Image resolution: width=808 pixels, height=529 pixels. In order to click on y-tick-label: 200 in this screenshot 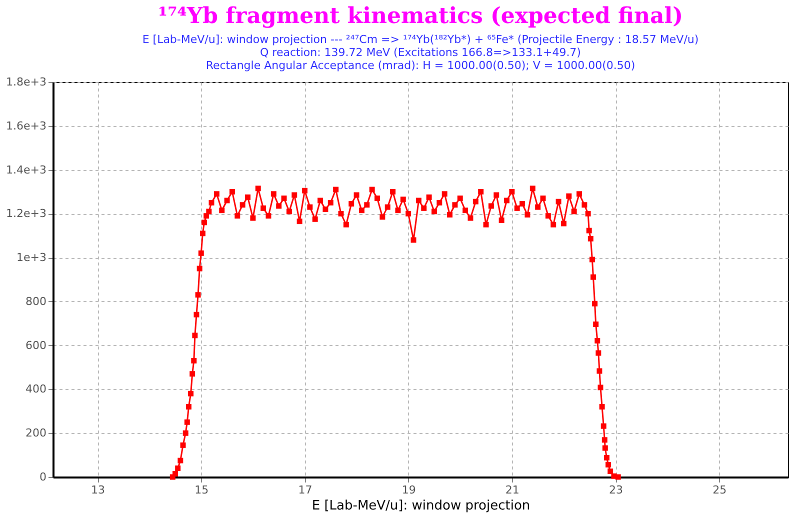, I will do `click(36, 433)`.